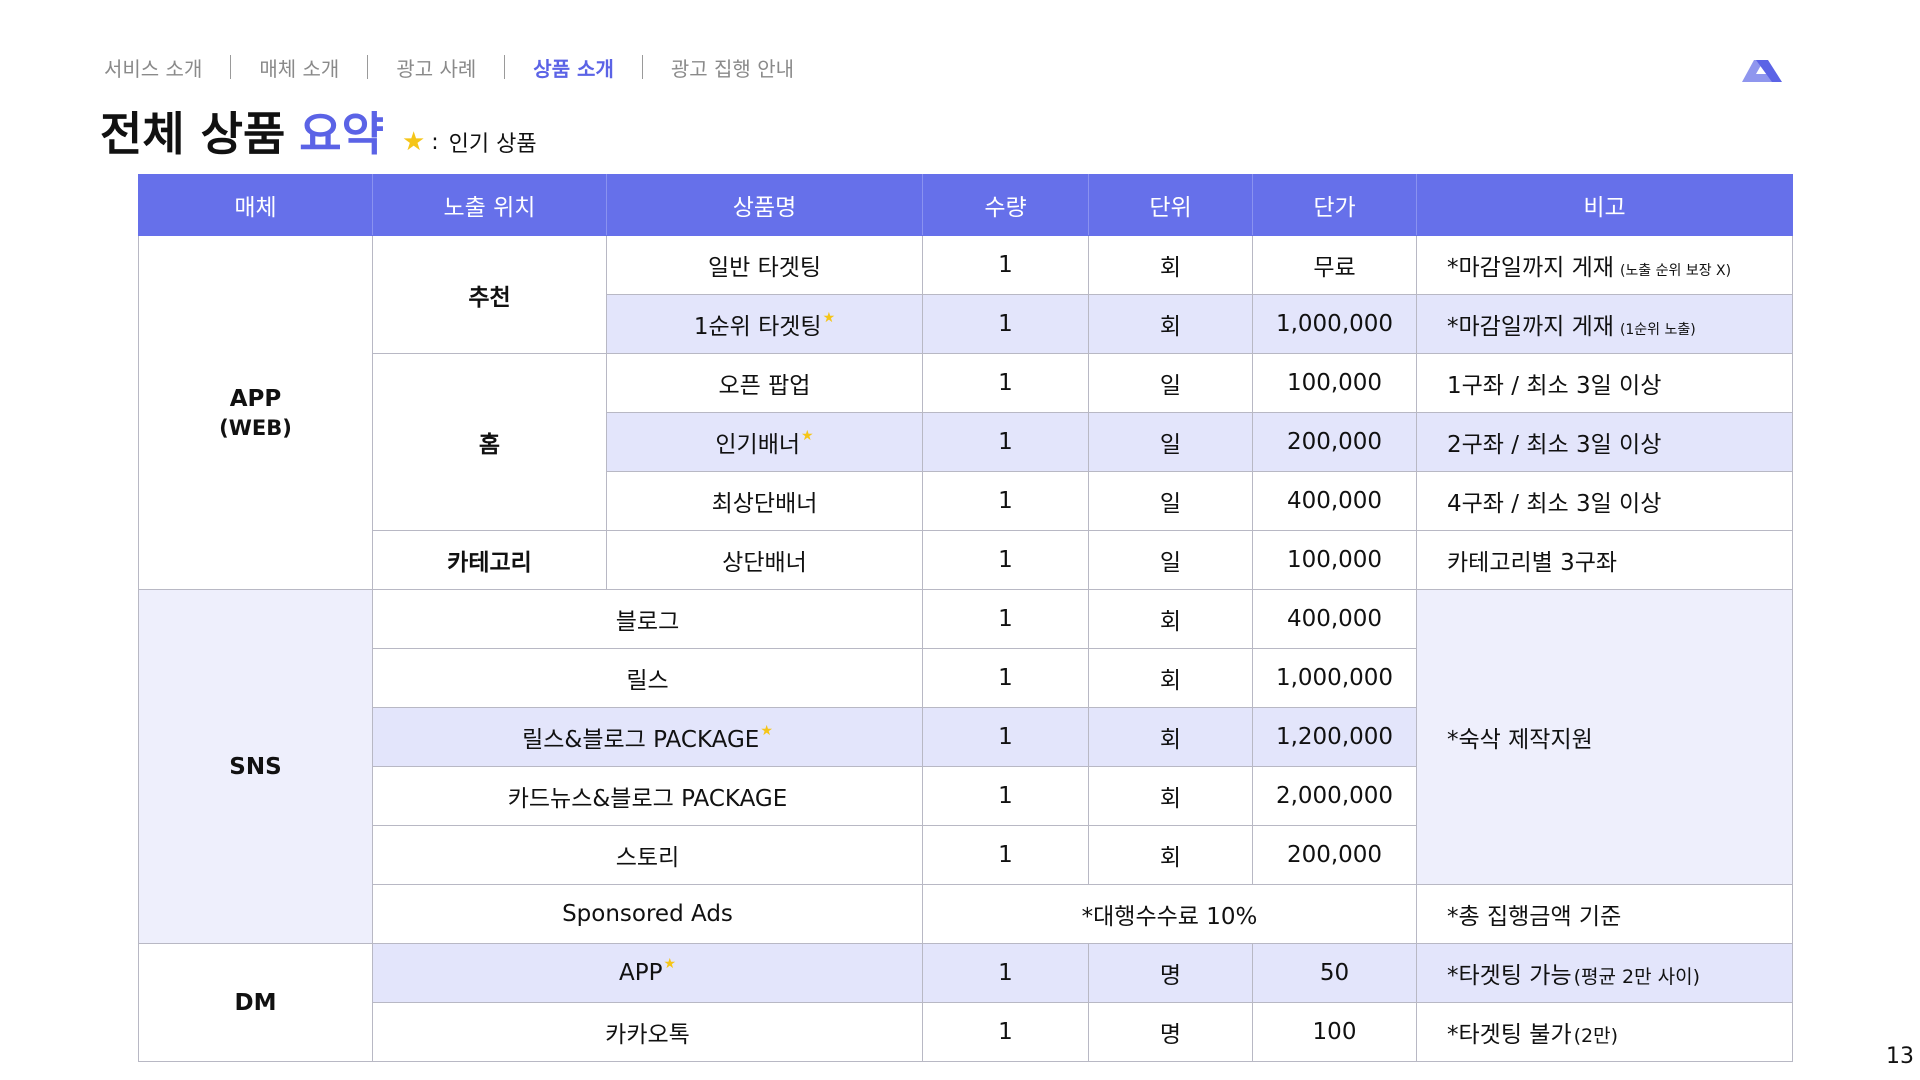  What do you see at coordinates (764, 205) in the screenshot?
I see `header-product: 상품명` at bounding box center [764, 205].